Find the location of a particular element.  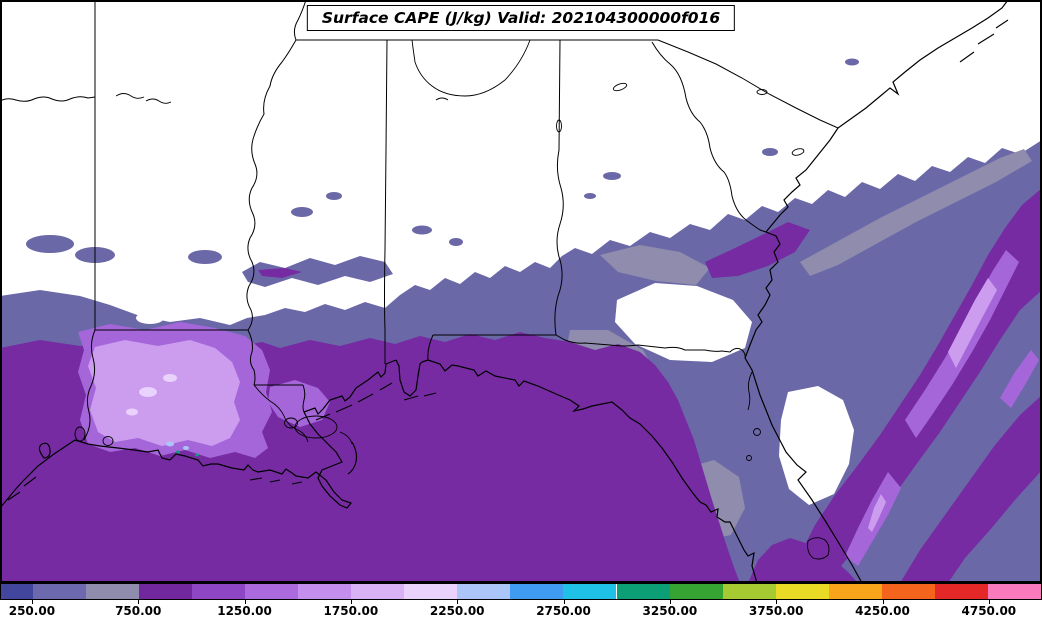

mississippi-river-lower is located at coordinates (281, 413).